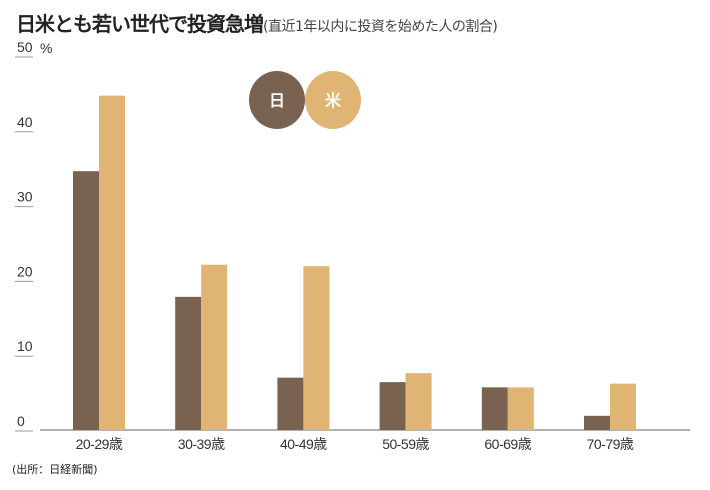  I want to click on x-tick-label: 70-79歳, so click(610, 444).